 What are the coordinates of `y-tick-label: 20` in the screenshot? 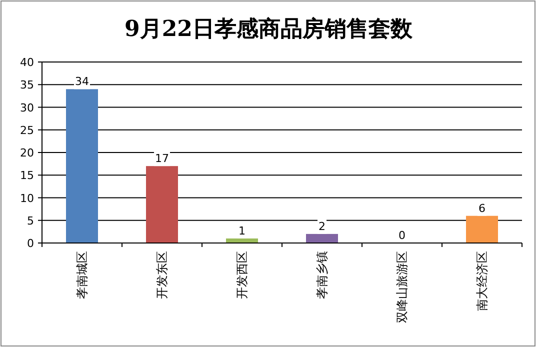 It's located at (27, 153).